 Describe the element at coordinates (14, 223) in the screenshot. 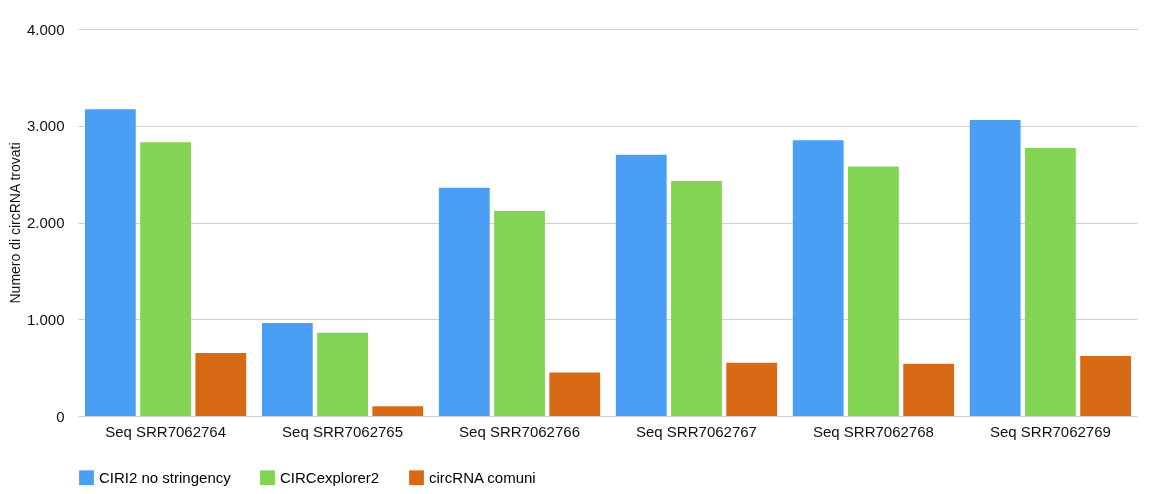

I see `y-axis-title: Numero di circRNA trovati` at that location.